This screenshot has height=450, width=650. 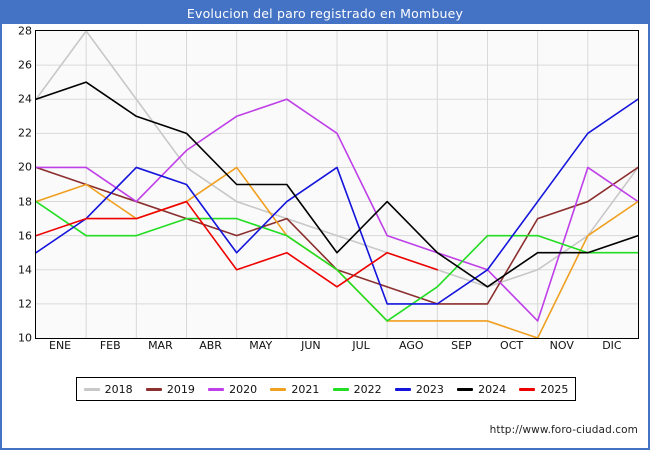 I want to click on legend-item-2024: 2024, so click(x=481, y=389).